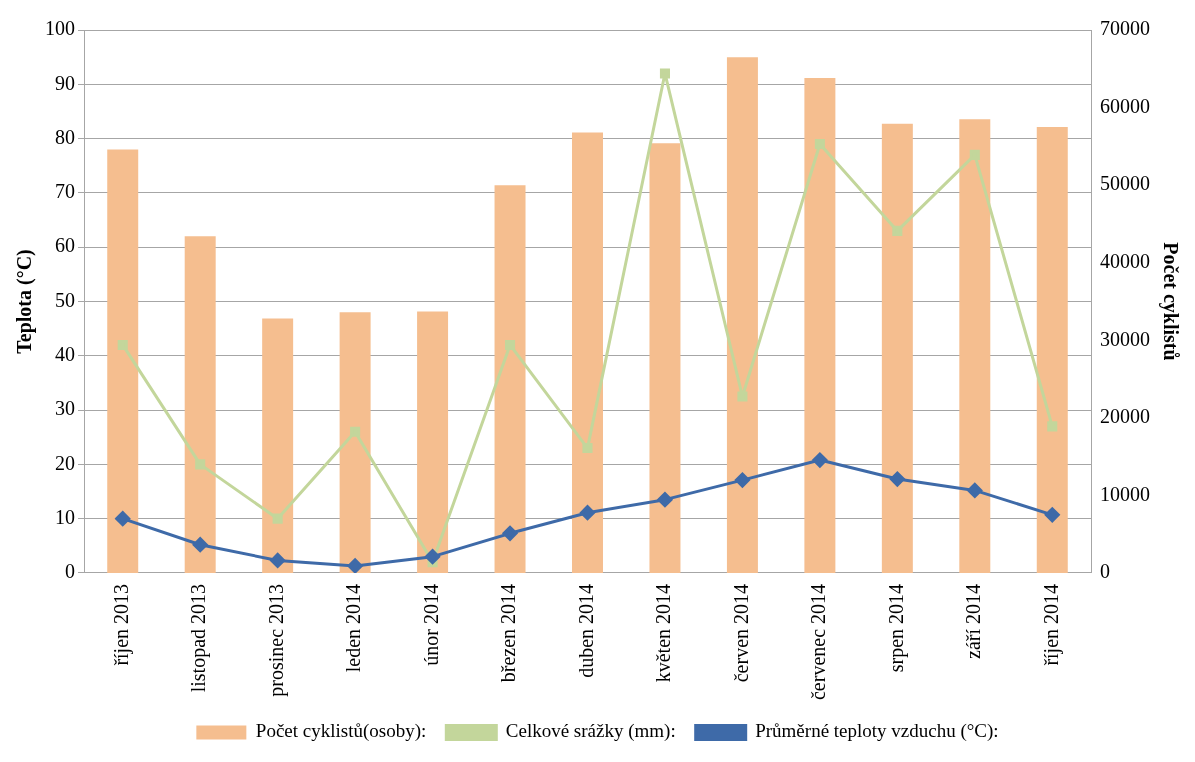 This screenshot has width=1195, height=762. I want to click on x-tick-label: leden 2014, so click(353, 628).